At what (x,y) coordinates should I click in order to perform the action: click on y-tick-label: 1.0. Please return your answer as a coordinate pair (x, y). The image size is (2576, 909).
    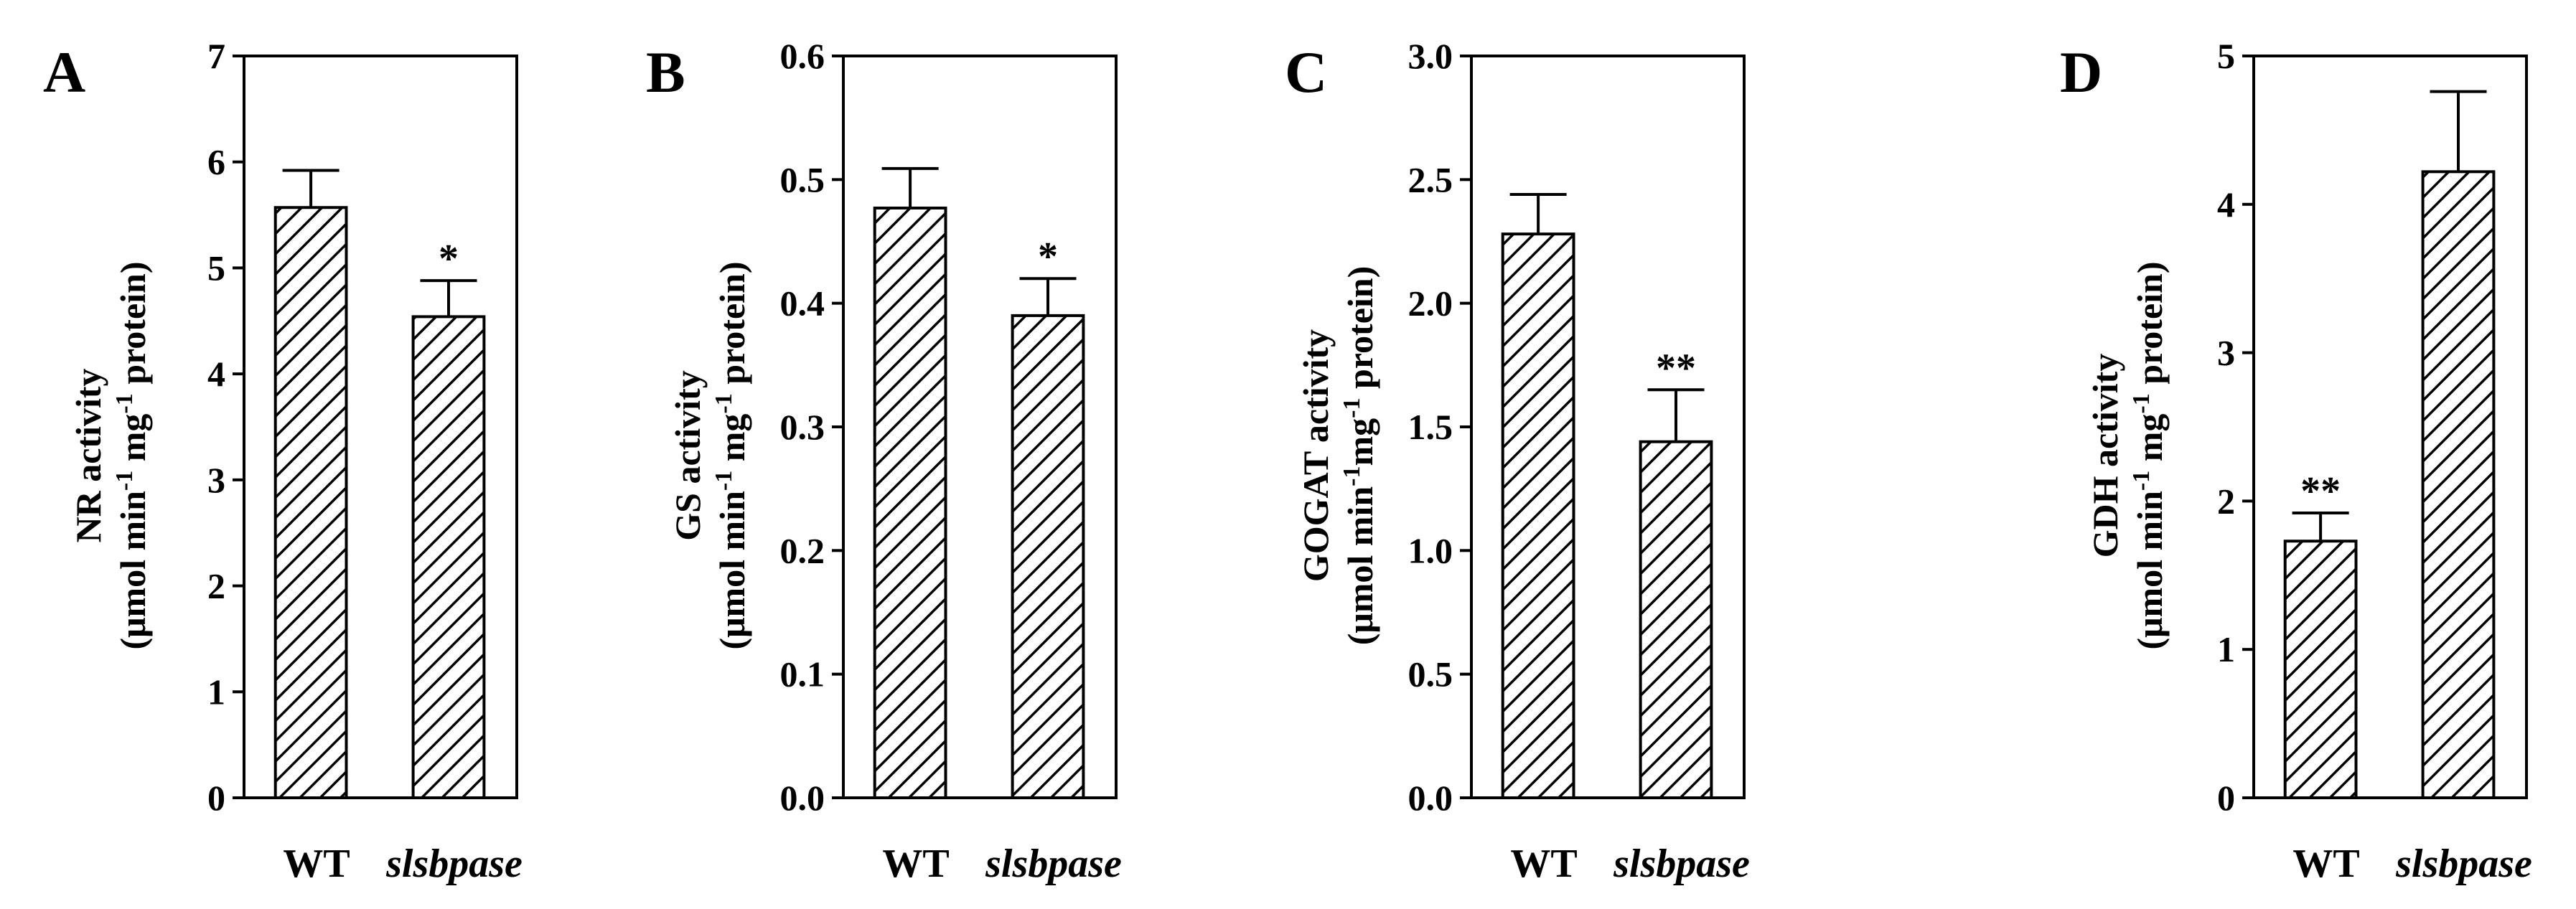
    Looking at the image, I should click on (1430, 550).